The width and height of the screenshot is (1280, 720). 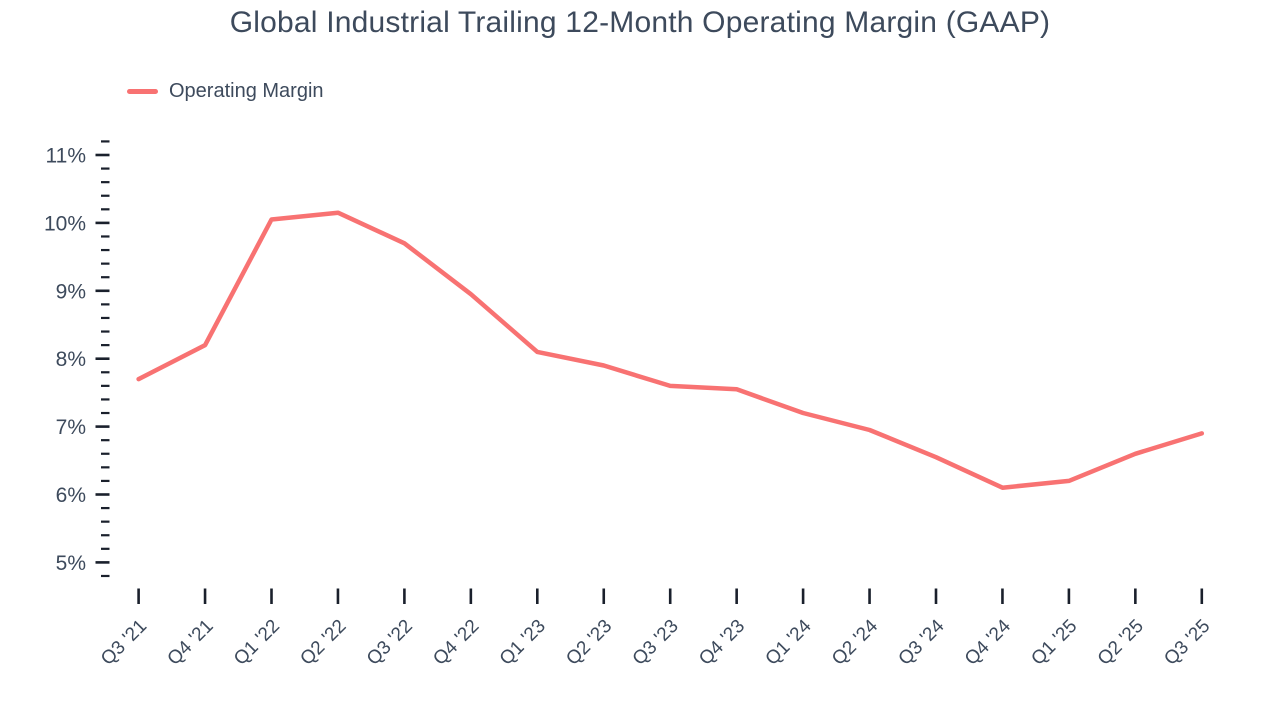 What do you see at coordinates (523, 643) in the screenshot?
I see `x-axis-label: Q1 '23` at bounding box center [523, 643].